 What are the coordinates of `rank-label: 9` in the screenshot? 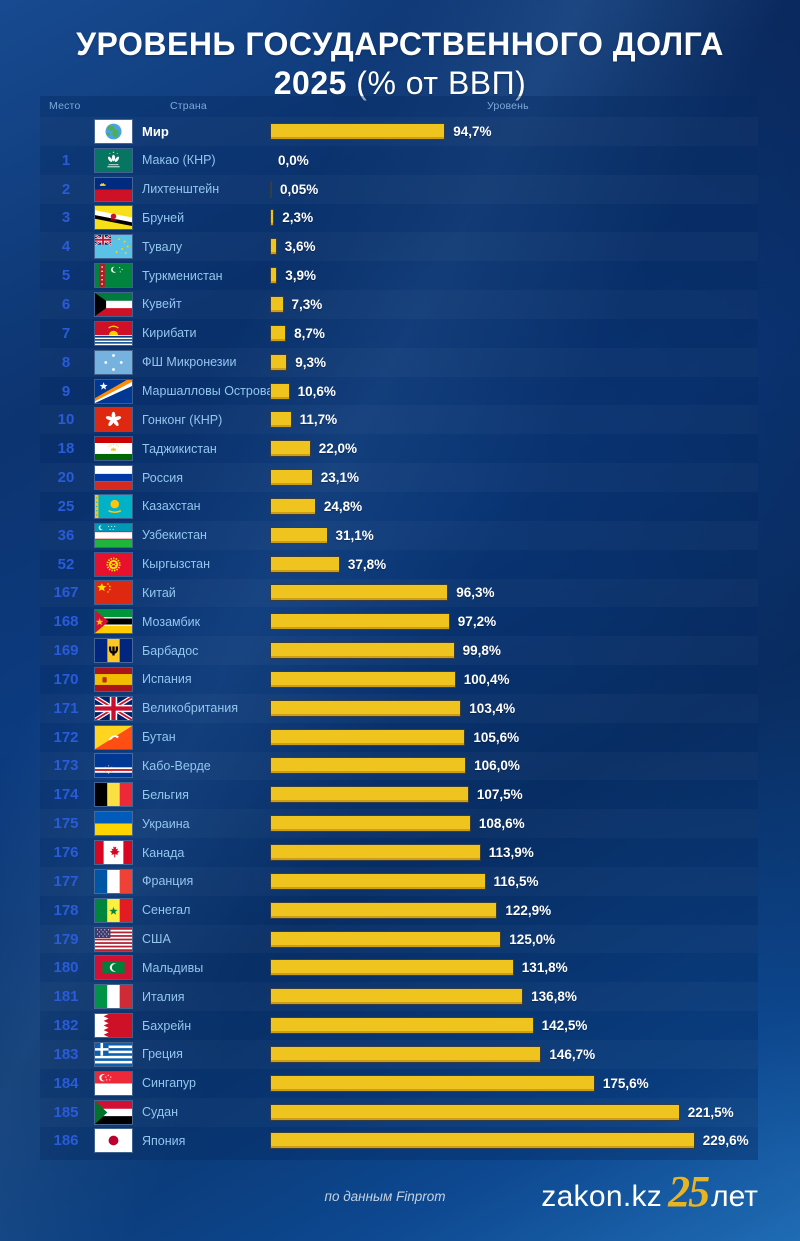 It's located at (66, 391).